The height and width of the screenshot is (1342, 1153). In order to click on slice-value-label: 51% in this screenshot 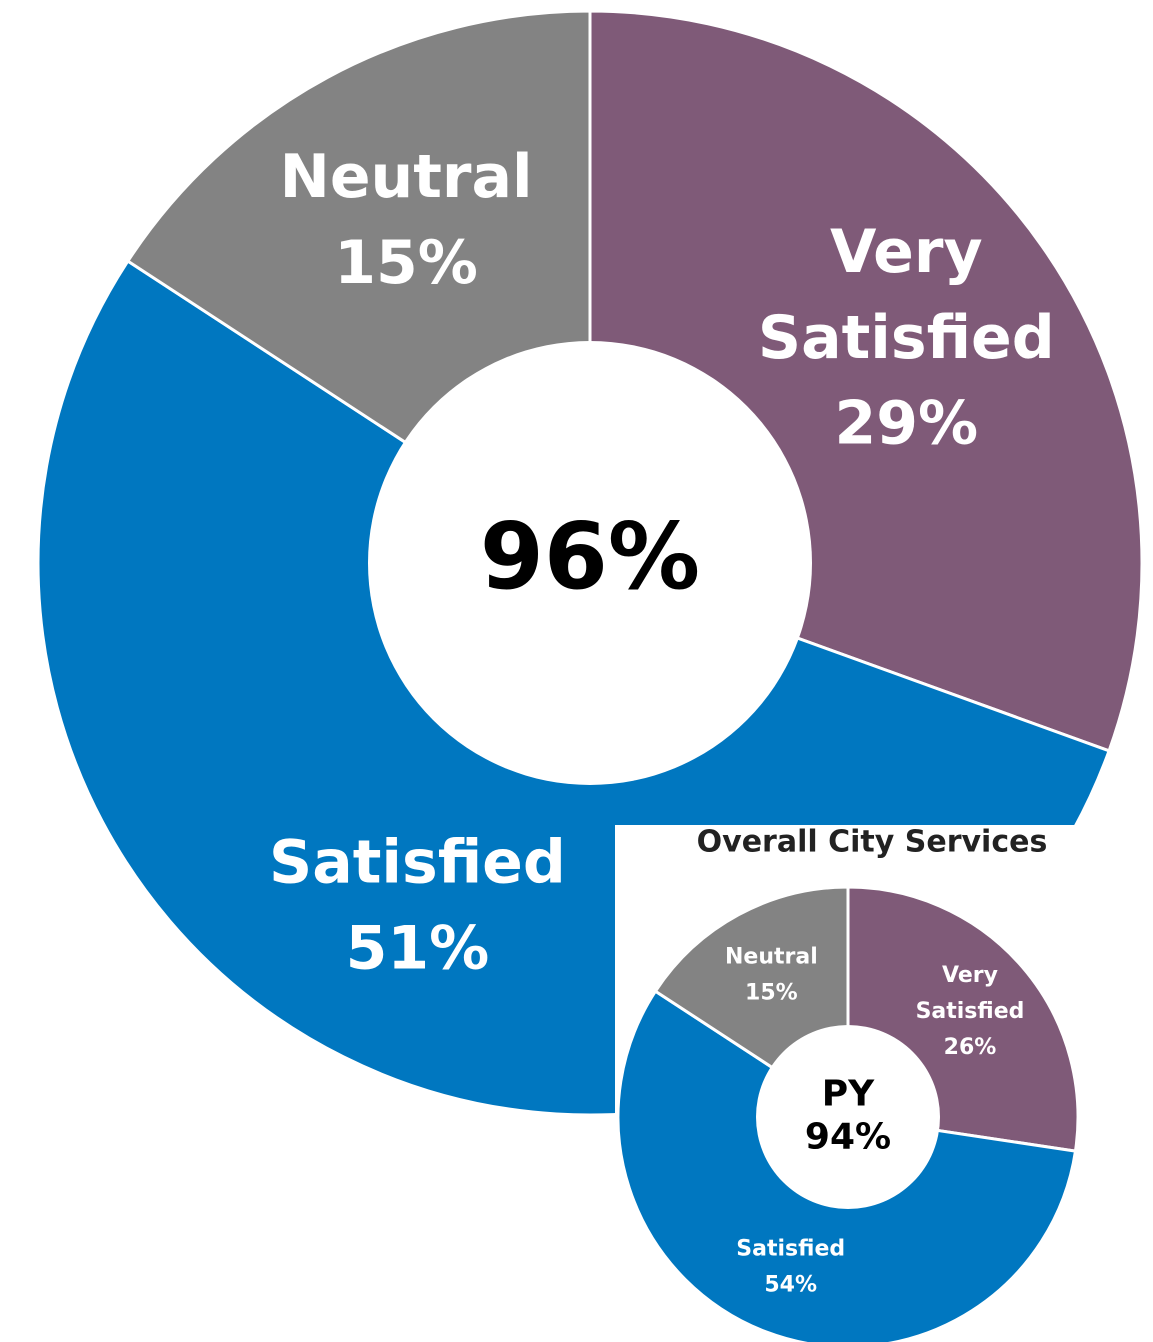, I will do `click(418, 948)`.